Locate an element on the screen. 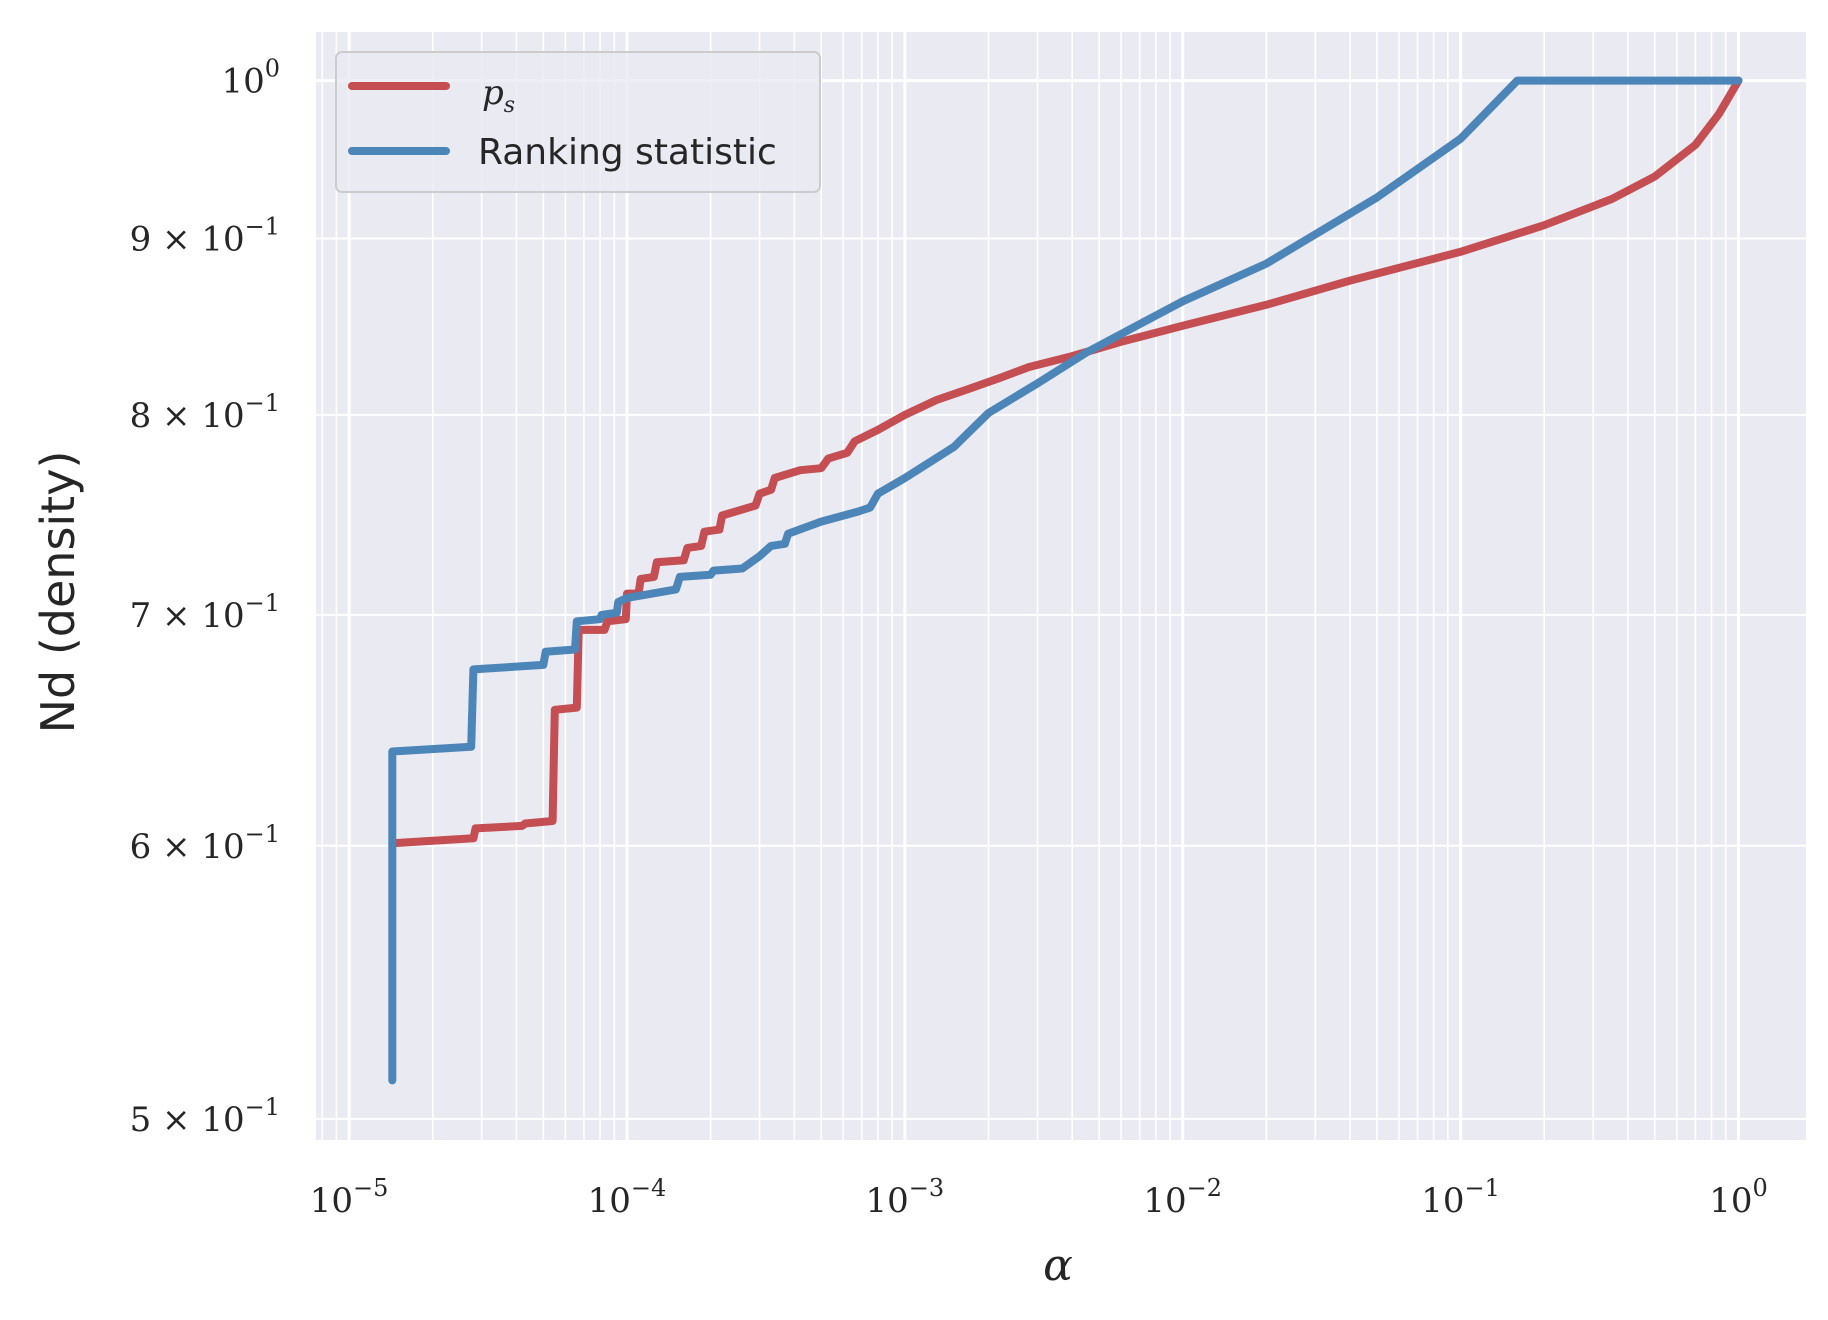  x-tick-label: 10⁻⁴ is located at coordinates (627, 1197).